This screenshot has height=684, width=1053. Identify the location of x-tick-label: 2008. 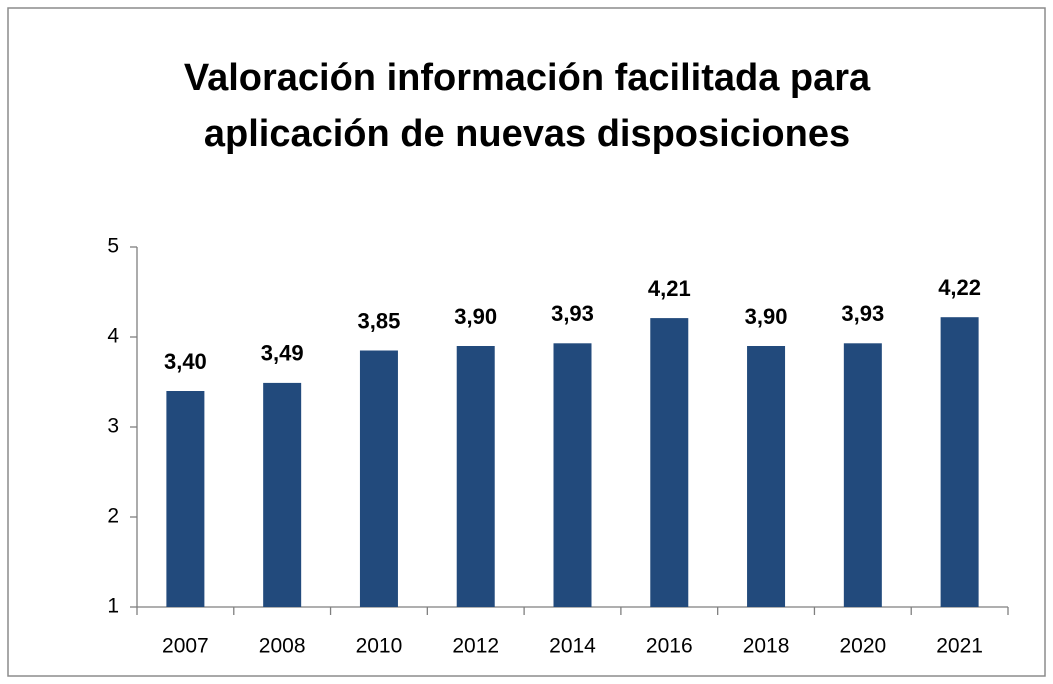
(282, 646).